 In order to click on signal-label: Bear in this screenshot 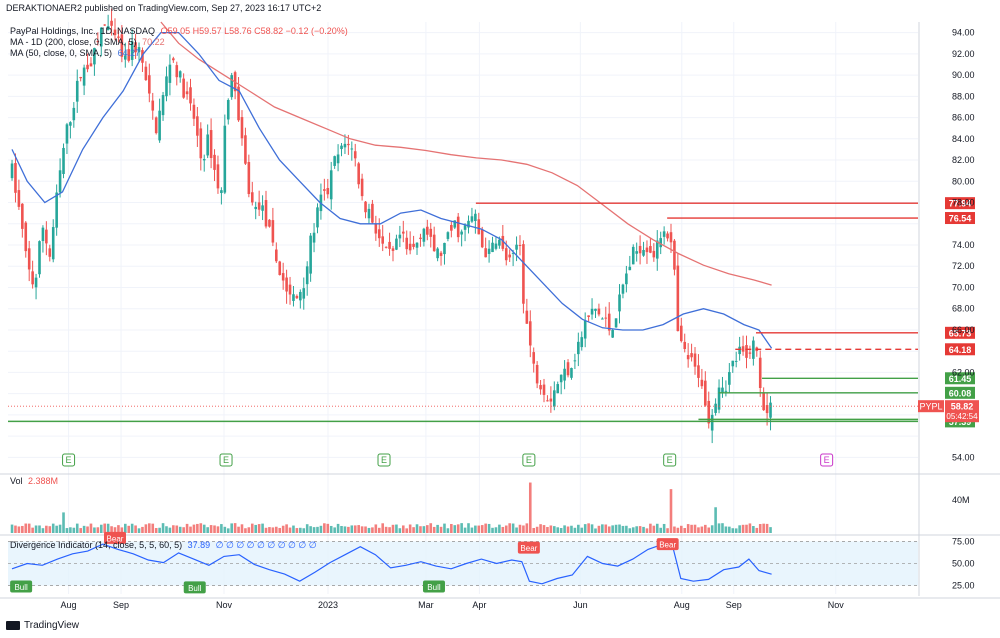, I will do `click(667, 545)`.